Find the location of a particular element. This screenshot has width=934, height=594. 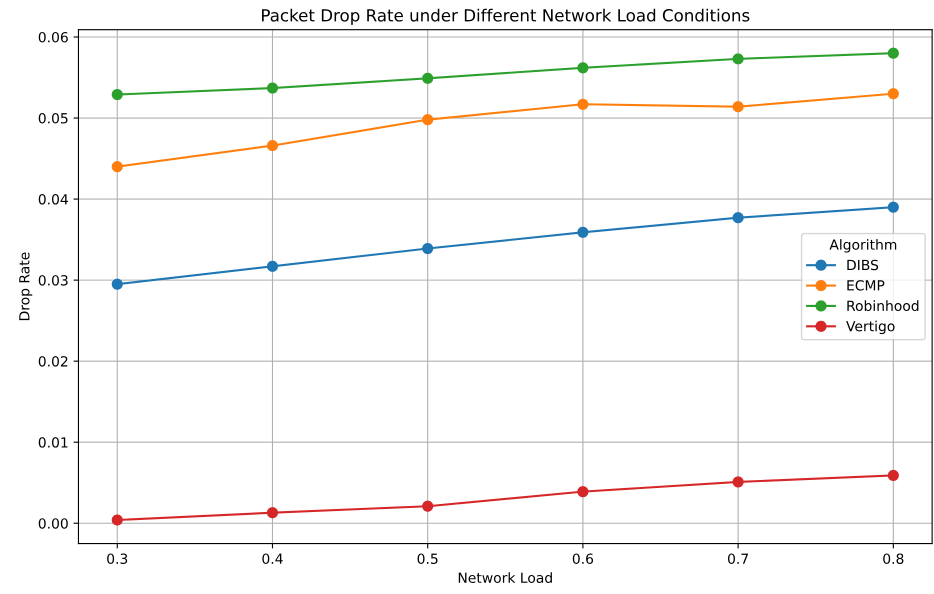

legend-title: Algorithm is located at coordinates (862, 246).